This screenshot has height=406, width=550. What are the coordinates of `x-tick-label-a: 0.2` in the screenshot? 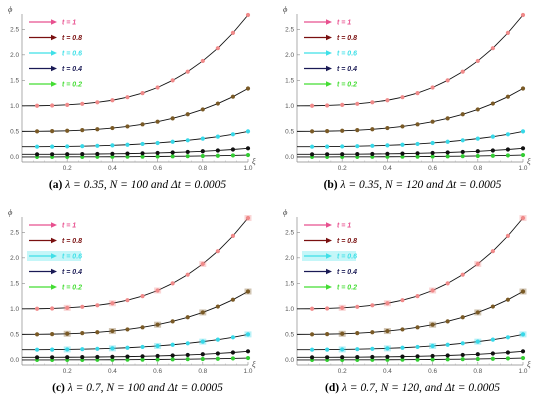 It's located at (67, 168).